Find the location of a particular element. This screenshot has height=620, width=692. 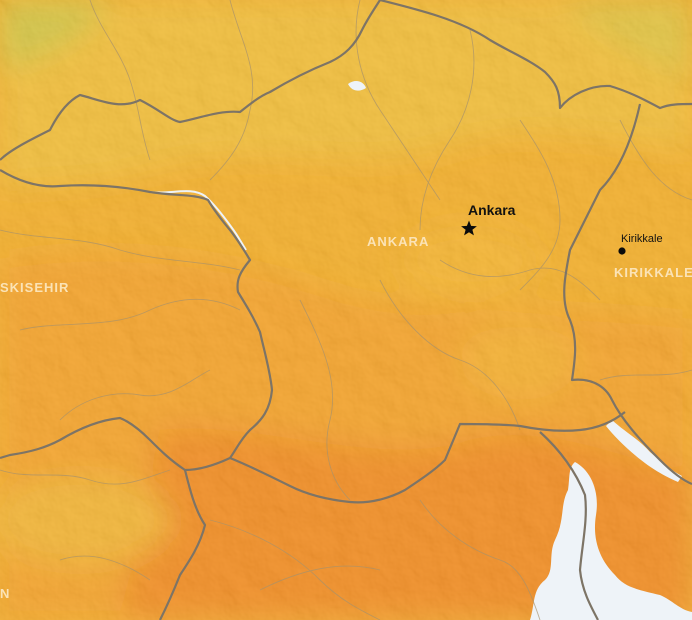

province-label-ankara: ANKARA is located at coordinates (398, 241).